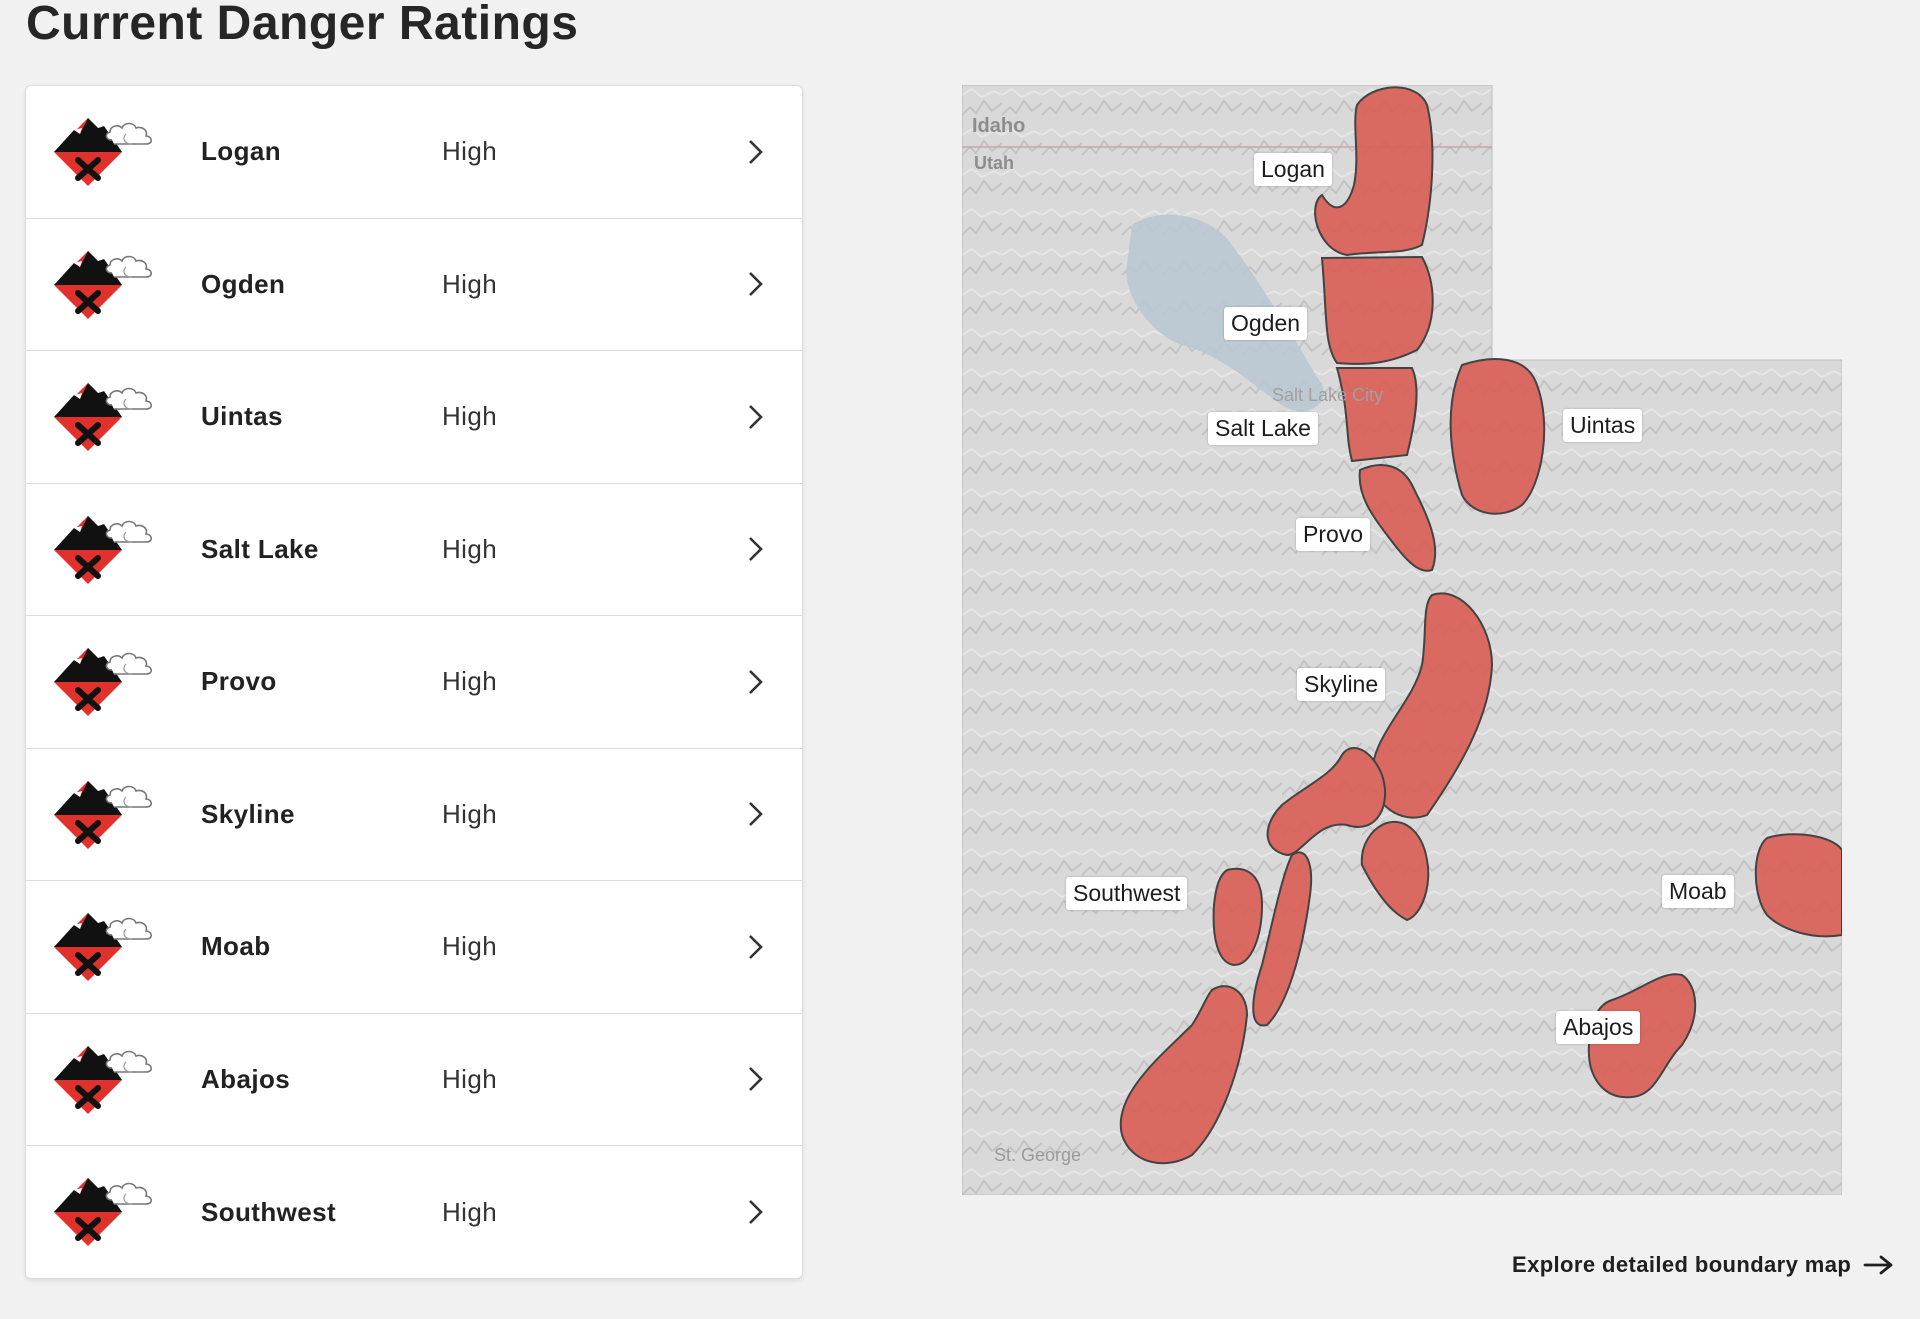 The image size is (1920, 1319). I want to click on zone-name: Skyline, so click(248, 813).